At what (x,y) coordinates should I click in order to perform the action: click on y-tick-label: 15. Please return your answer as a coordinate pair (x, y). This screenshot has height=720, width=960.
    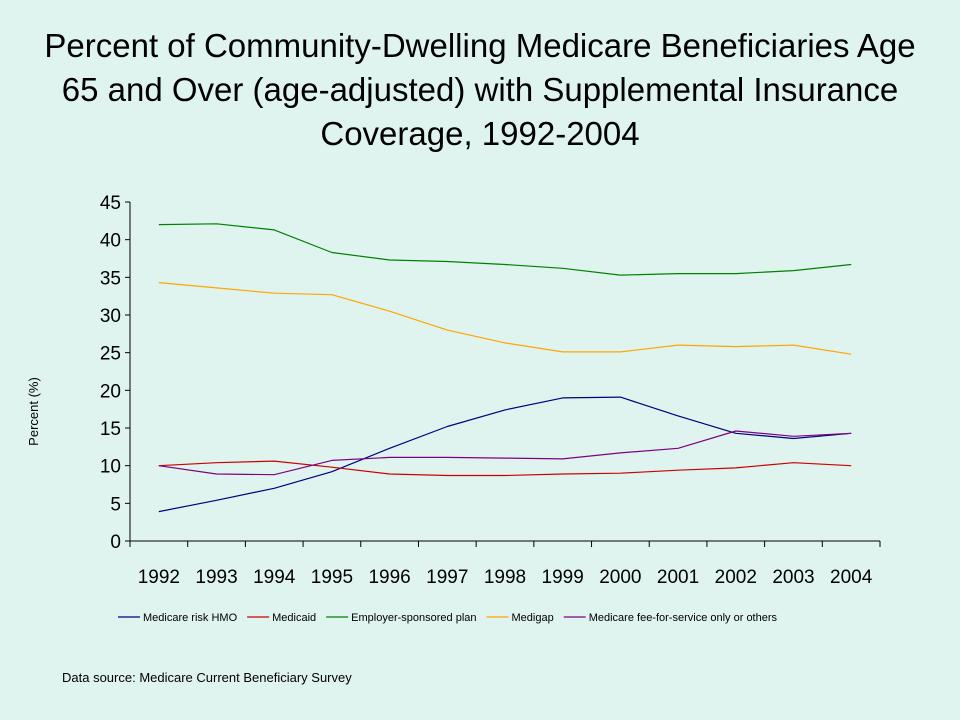
    Looking at the image, I should click on (110, 429).